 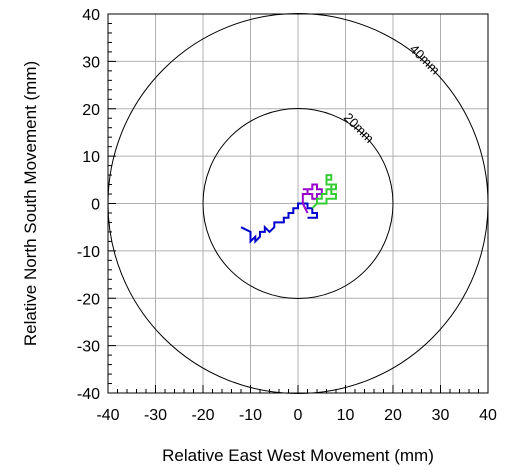 I want to click on x-axis-title: Relative East West Movement (mm), so click(x=298, y=455).